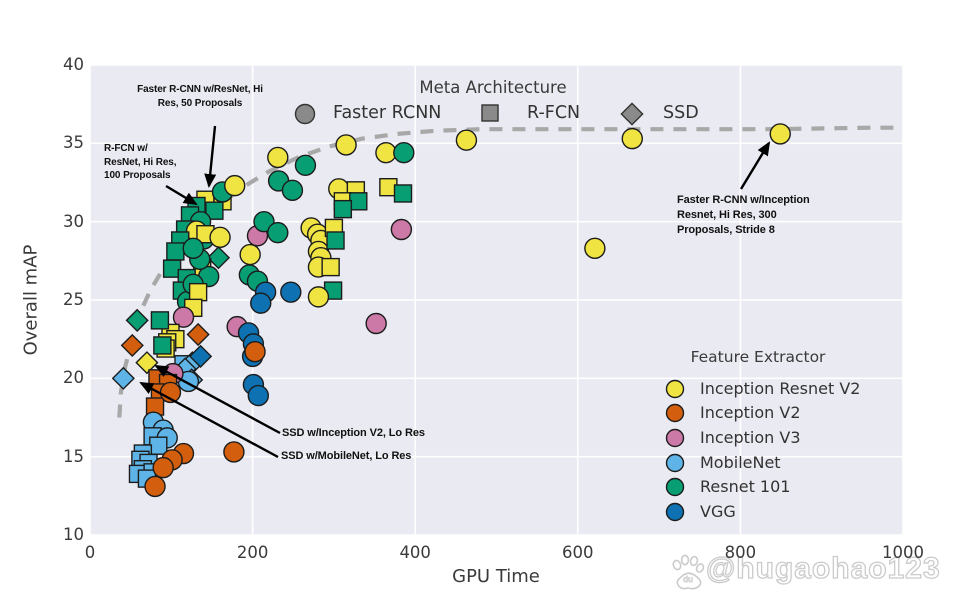 This screenshot has width=953, height=604. I want to click on y-tick-label-20: 20, so click(73, 378).